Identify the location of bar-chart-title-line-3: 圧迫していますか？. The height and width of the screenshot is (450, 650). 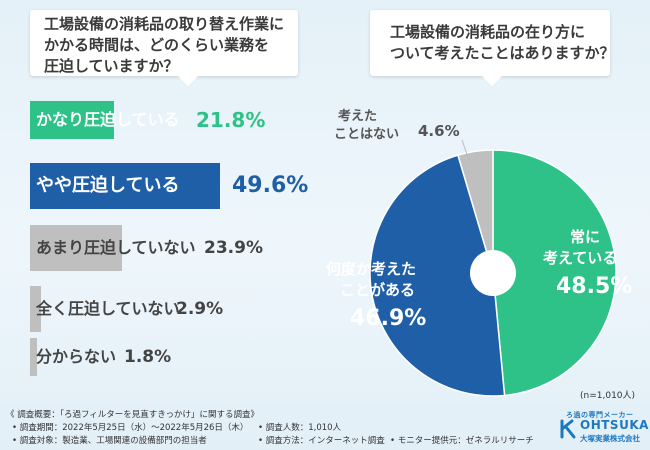
(111, 66).